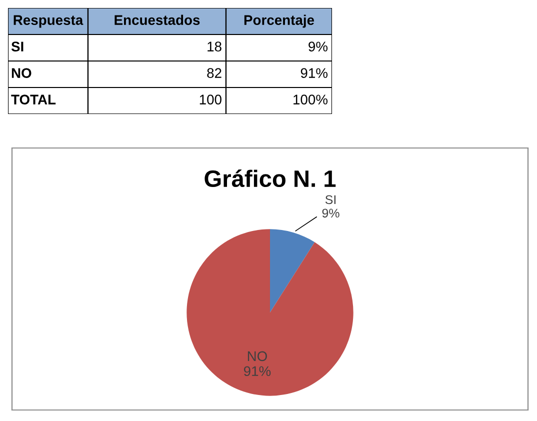  I want to click on text: Porcentaje, so click(279, 21).